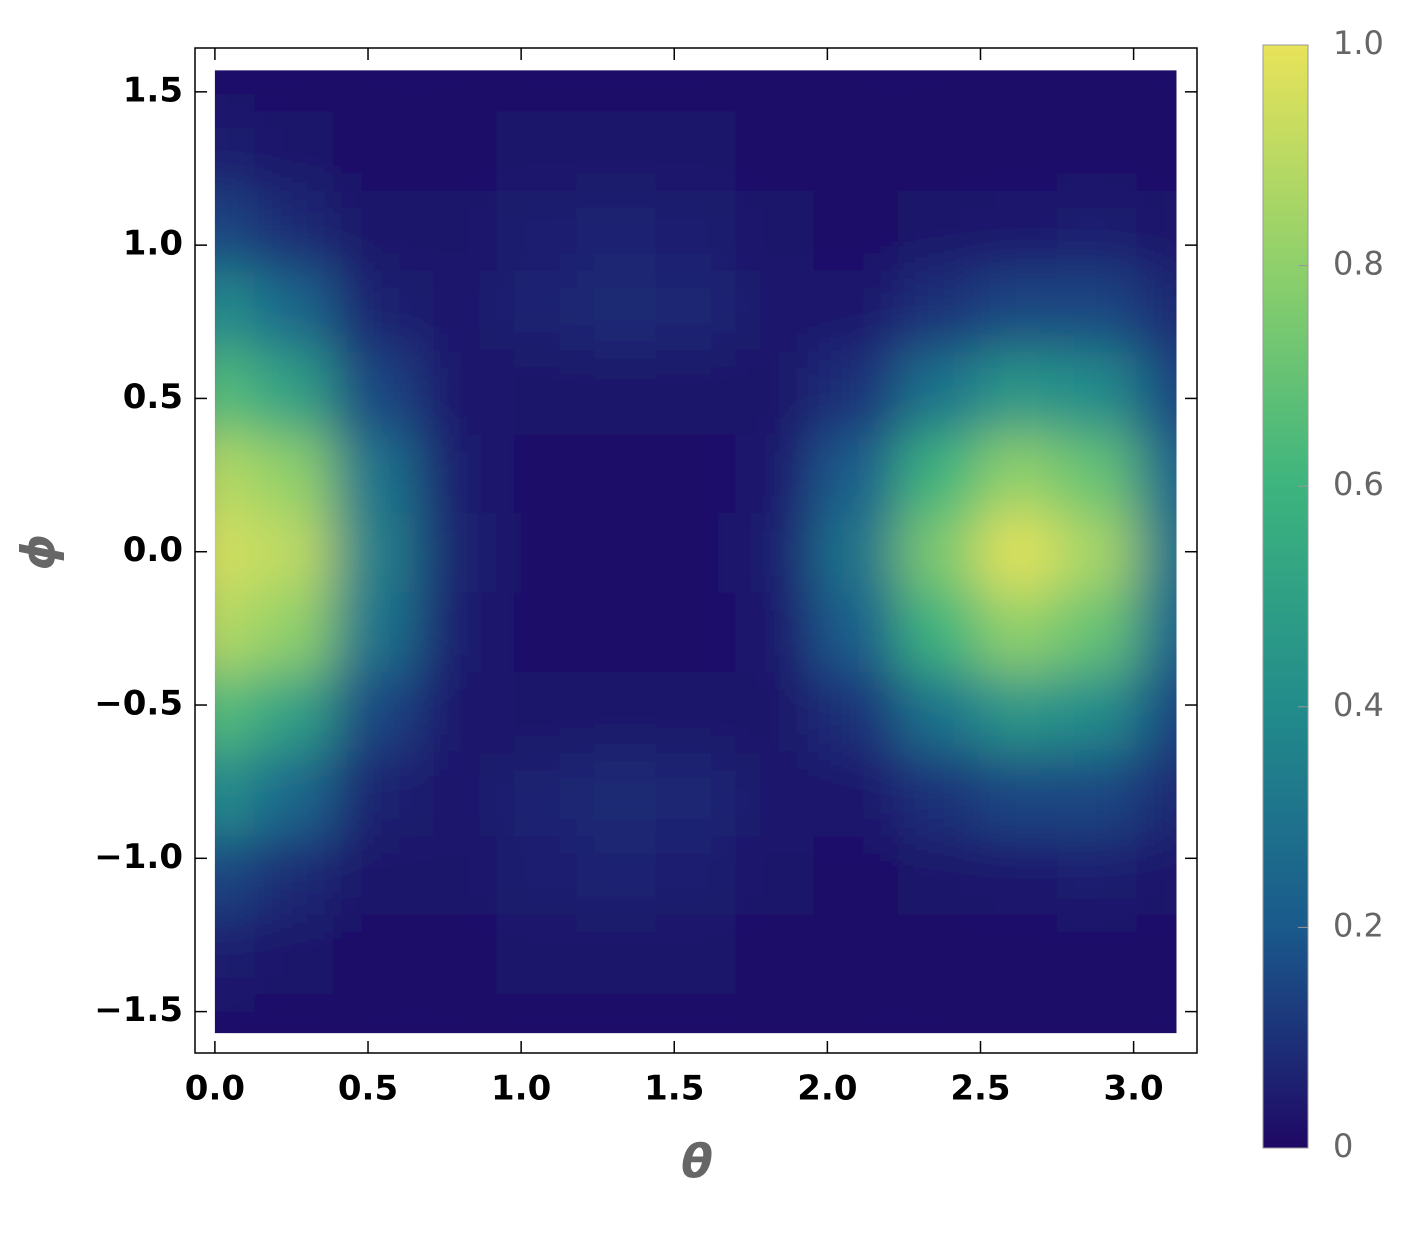 This screenshot has width=1407, height=1241. I want to click on colorbar-tick-label: 1.0, so click(1358, 43).